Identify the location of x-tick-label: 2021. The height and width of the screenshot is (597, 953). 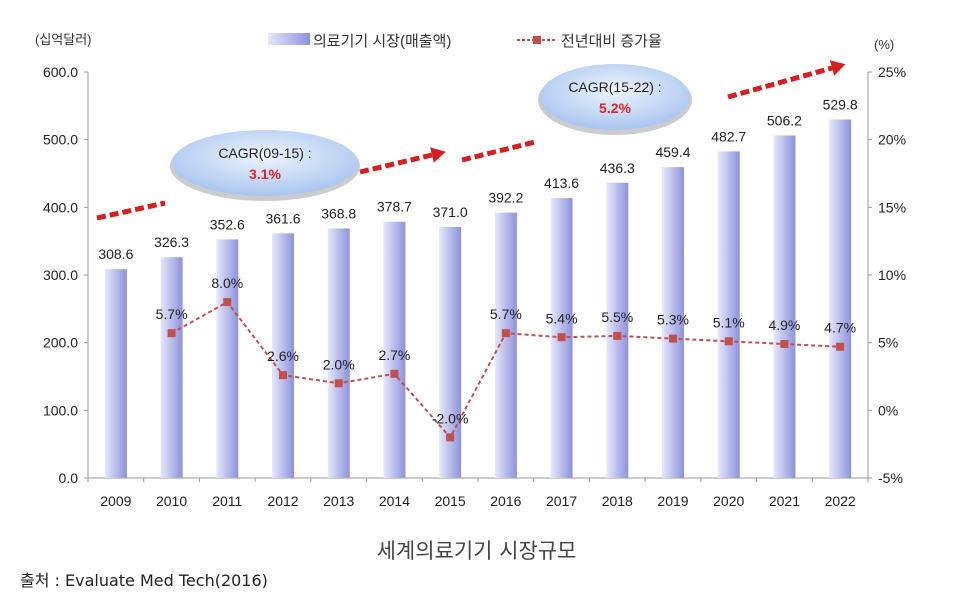
(784, 501).